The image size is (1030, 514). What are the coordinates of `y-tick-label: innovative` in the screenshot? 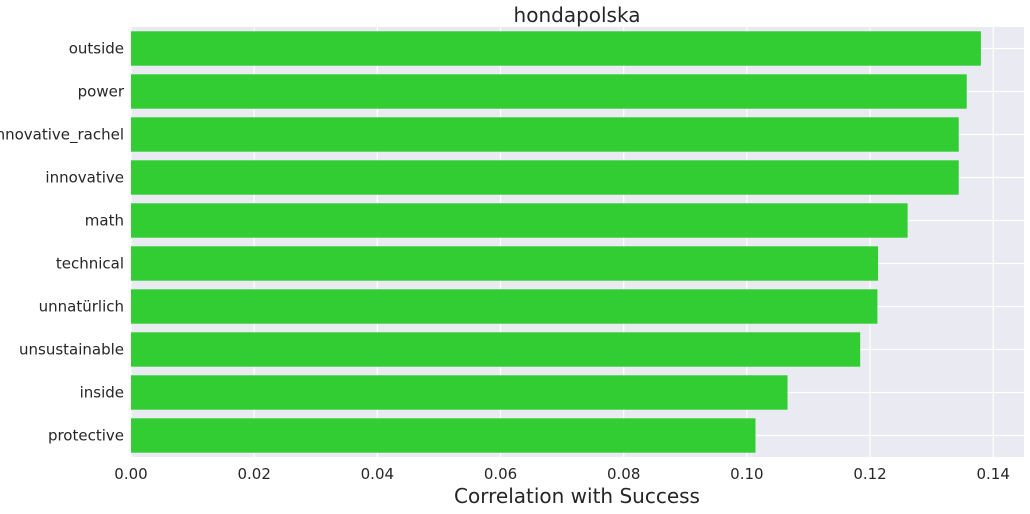 It's located at (84, 178).